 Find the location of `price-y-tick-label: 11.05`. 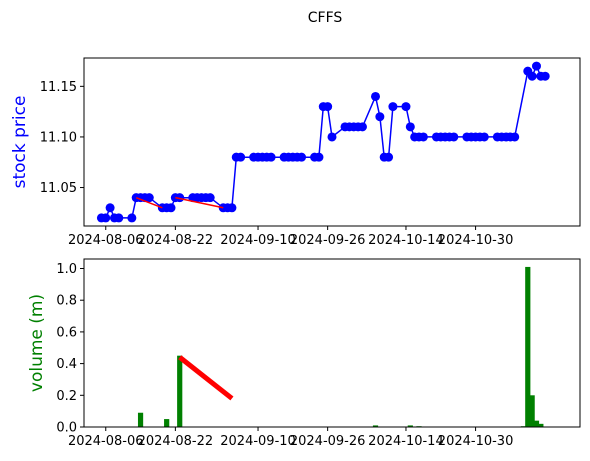

price-y-tick-label: 11.05 is located at coordinates (58, 188).